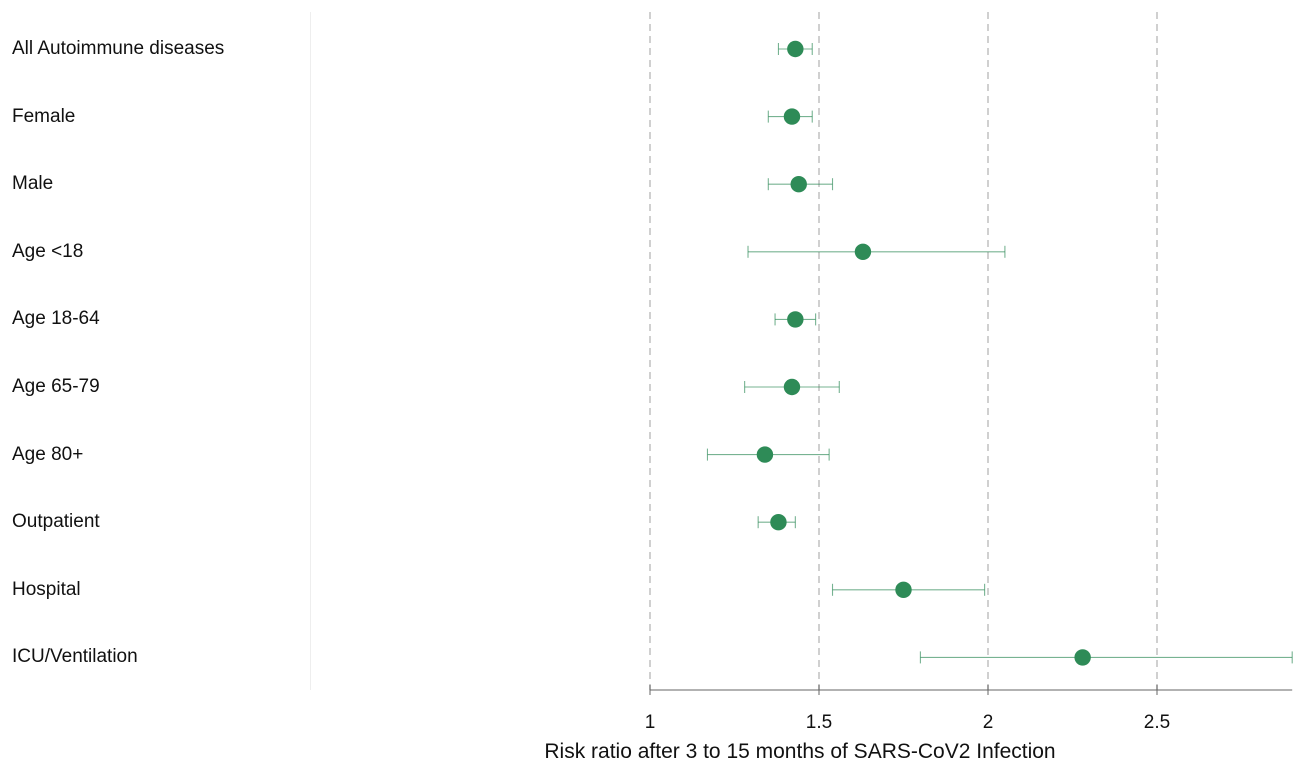 The image size is (1298, 764). What do you see at coordinates (118, 48) in the screenshot?
I see `row-label: All Autoimmune diseases` at bounding box center [118, 48].